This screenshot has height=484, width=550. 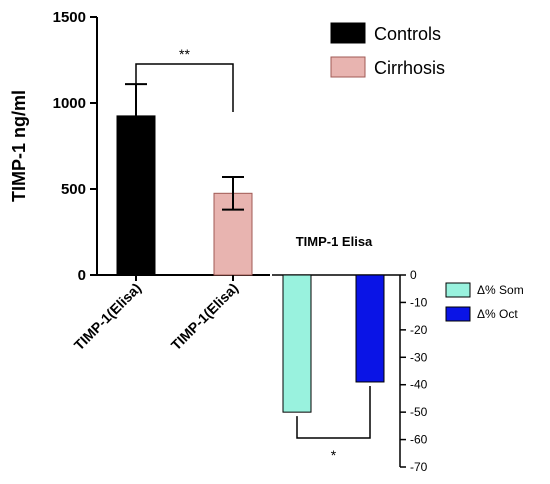 I want to click on chart-1-bar, so click(x=136, y=195).